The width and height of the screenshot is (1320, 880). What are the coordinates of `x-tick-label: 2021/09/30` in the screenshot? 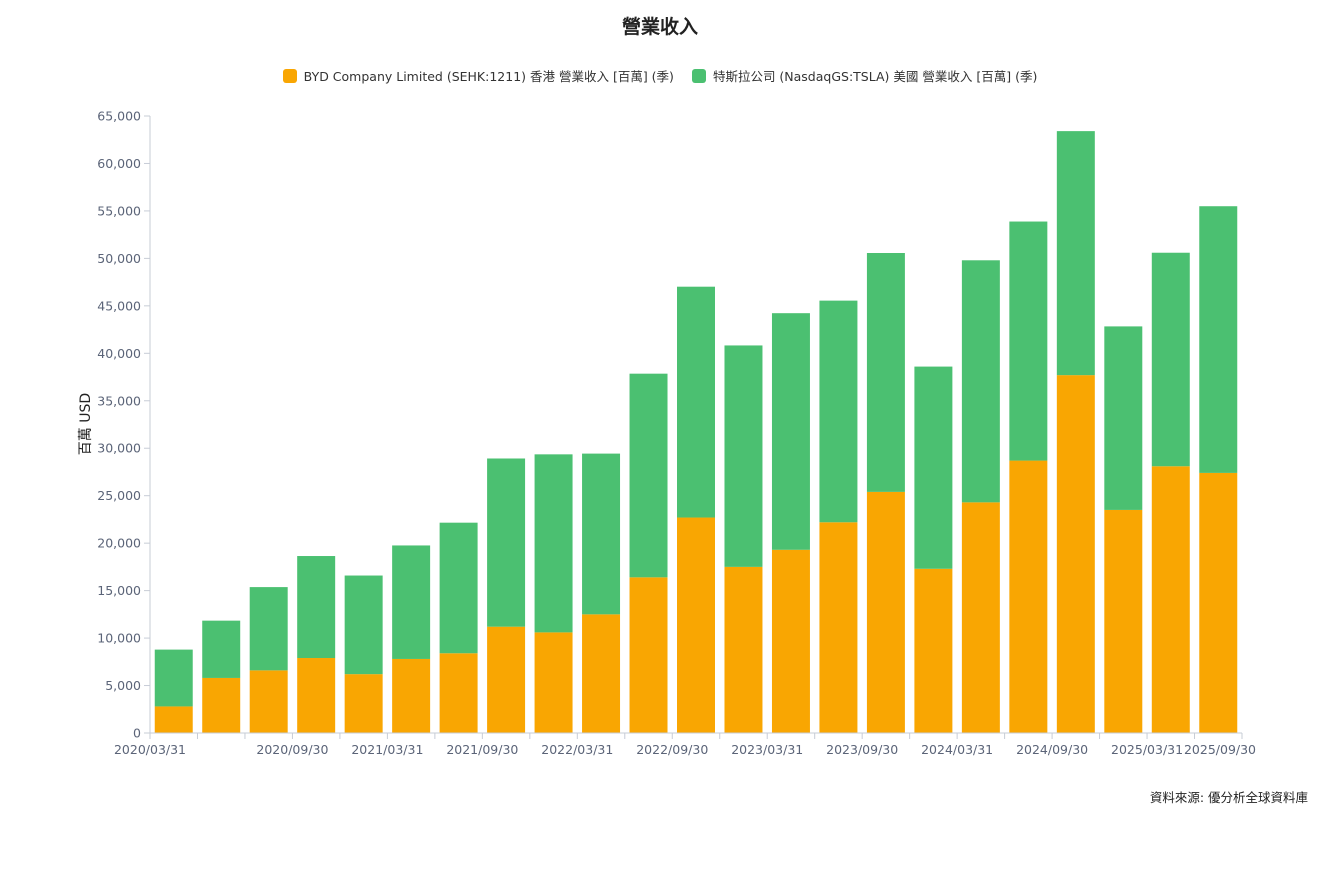 It's located at (482, 749).